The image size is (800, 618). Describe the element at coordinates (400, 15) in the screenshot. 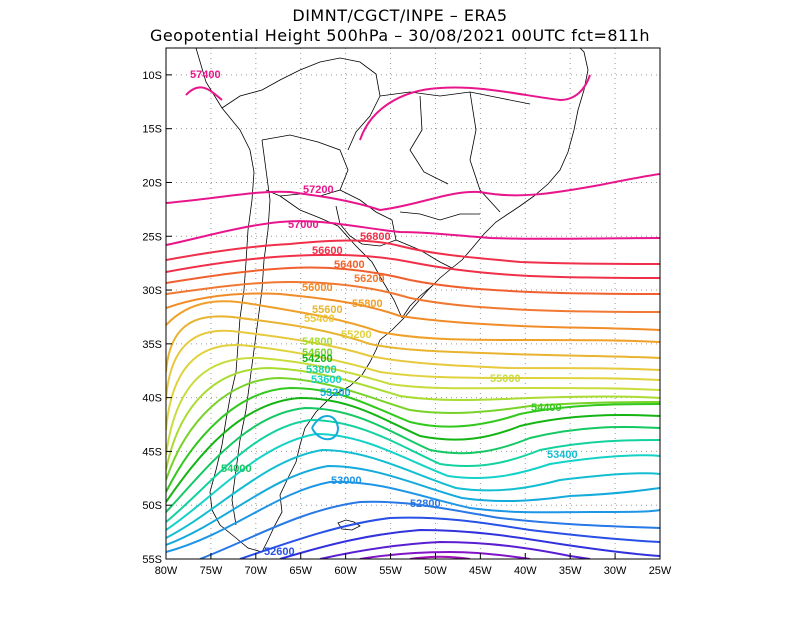

I see `map-title-line-1: DIMNT/CGCT/INPE – ERA5` at that location.